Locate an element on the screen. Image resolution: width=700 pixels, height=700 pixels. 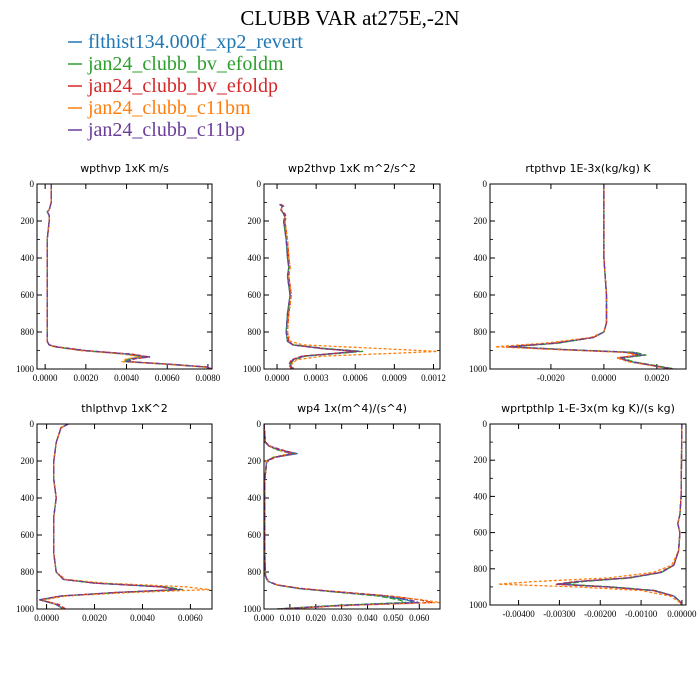
panel-title: wp2thvp 1xK m^2/s^2 is located at coordinates (352, 168).